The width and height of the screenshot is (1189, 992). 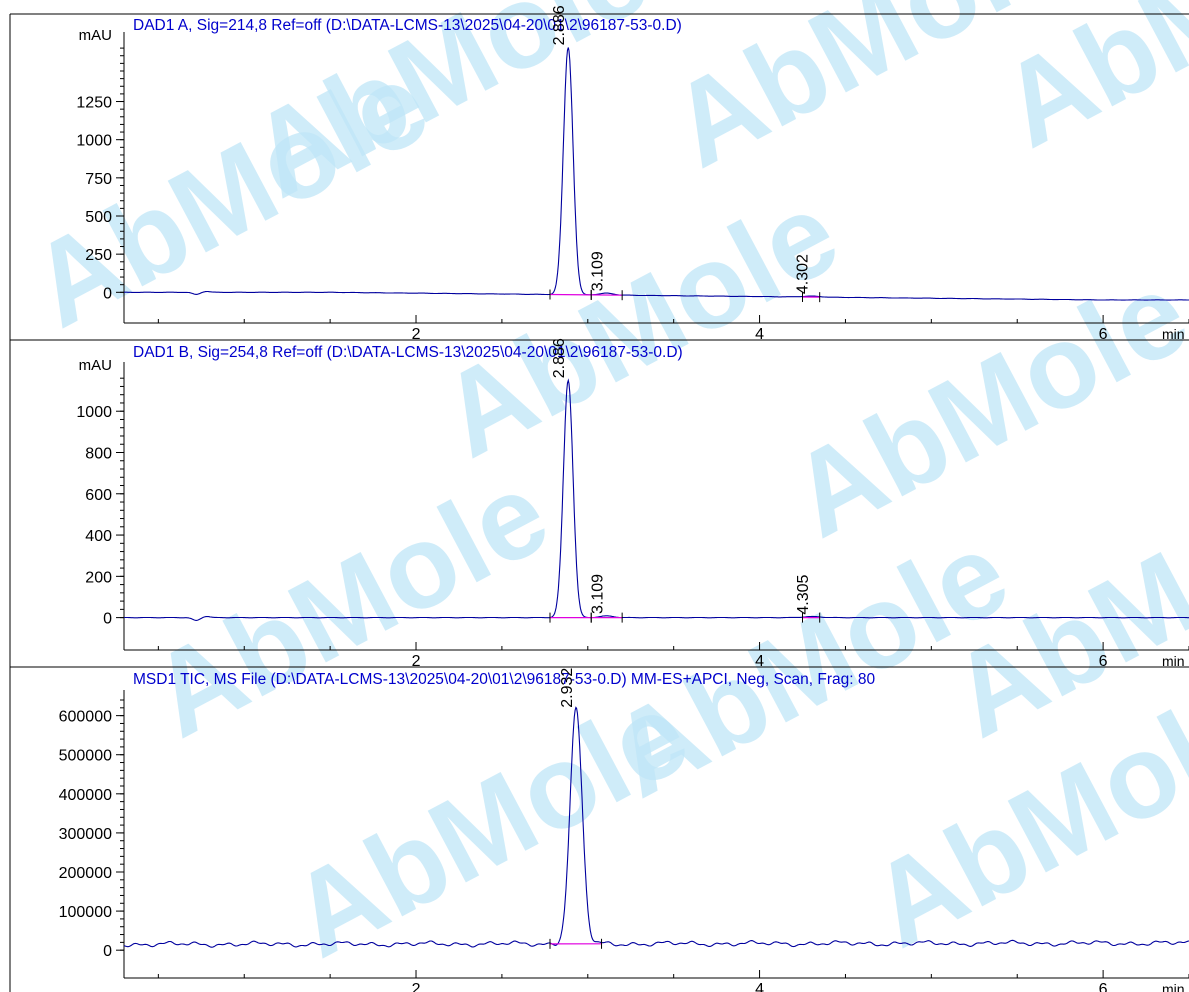 I want to click on y-tick-label: 600000, so click(x=85, y=717).